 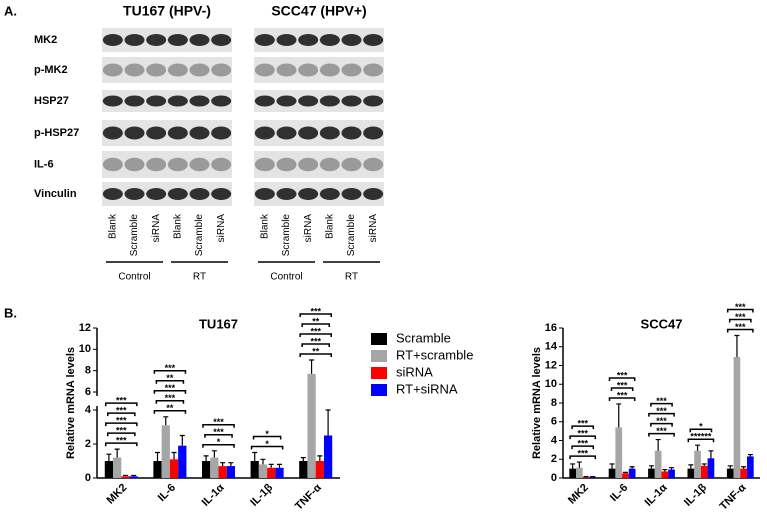 What do you see at coordinates (732, 497) in the screenshot?
I see `x-tick-label: TNF-α` at bounding box center [732, 497].